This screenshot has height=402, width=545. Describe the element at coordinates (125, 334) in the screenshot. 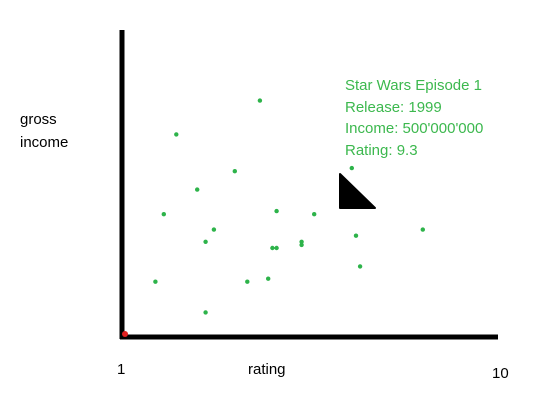

I see `origin-marker` at that location.